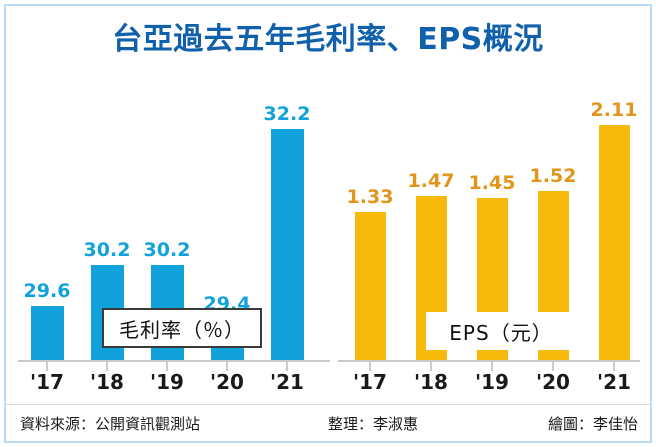  What do you see at coordinates (553, 175) in the screenshot?
I see `bar-value-label: 1.52` at bounding box center [553, 175].